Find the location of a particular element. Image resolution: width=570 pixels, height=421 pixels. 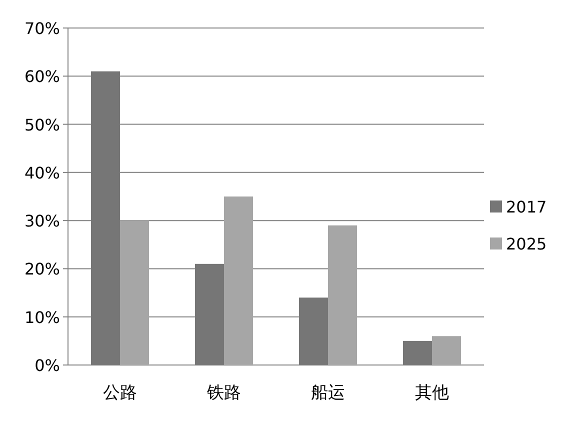

x-tick-label: 其他 is located at coordinates (432, 393).